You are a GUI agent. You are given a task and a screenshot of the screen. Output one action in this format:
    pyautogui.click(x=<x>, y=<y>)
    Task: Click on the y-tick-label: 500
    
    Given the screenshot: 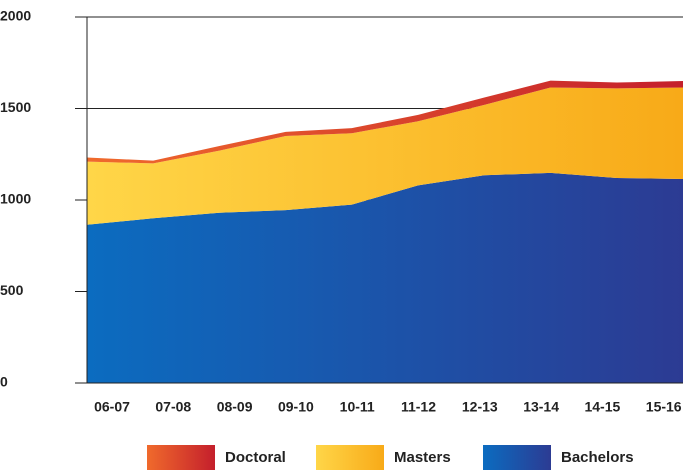 What is the action you would take?
    pyautogui.click(x=12, y=290)
    